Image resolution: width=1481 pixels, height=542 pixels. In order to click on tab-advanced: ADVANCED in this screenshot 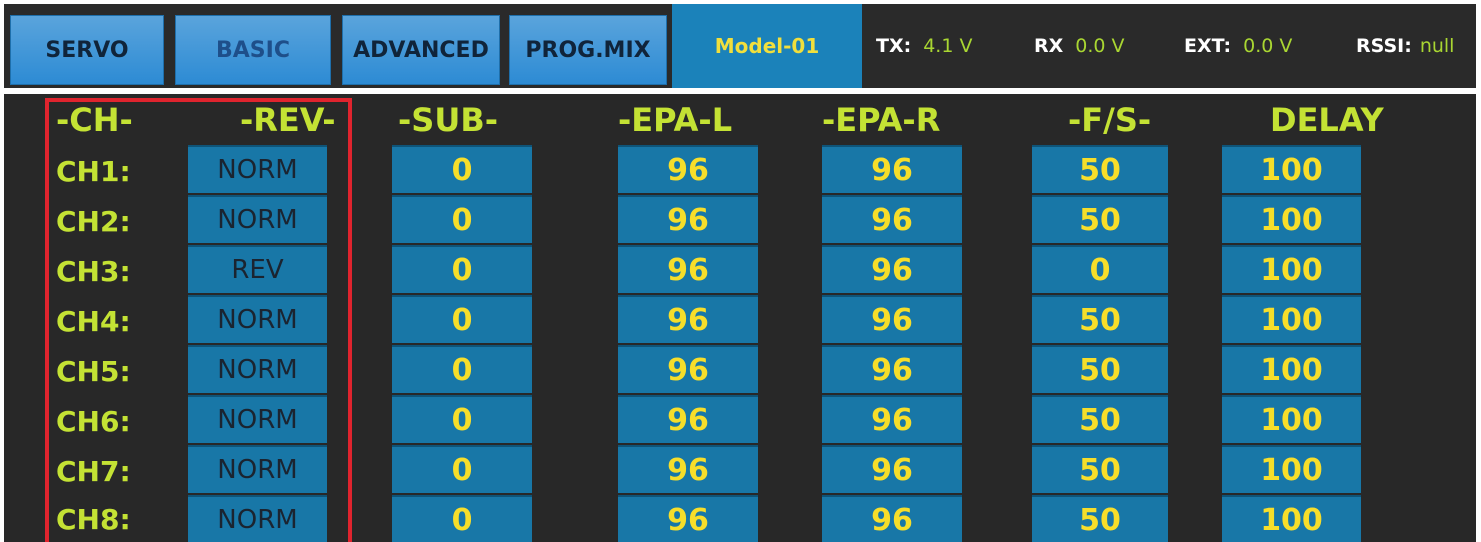, I will do `click(421, 50)`.